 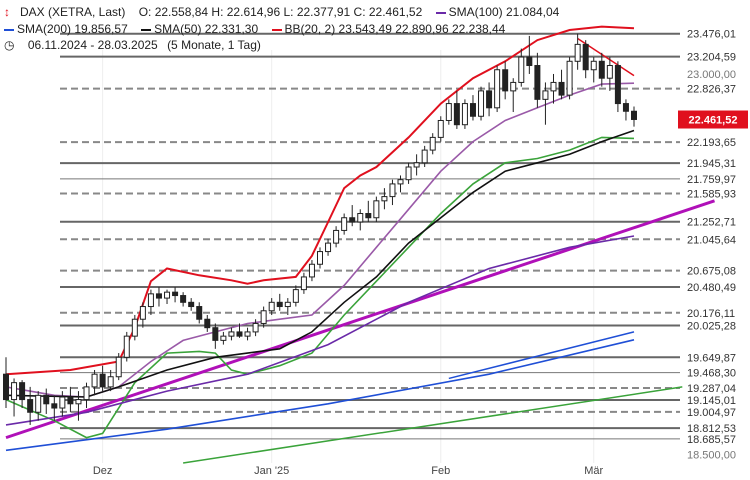 What do you see at coordinates (711, 288) in the screenshot?
I see `level-label: 20.480,49` at bounding box center [711, 288].